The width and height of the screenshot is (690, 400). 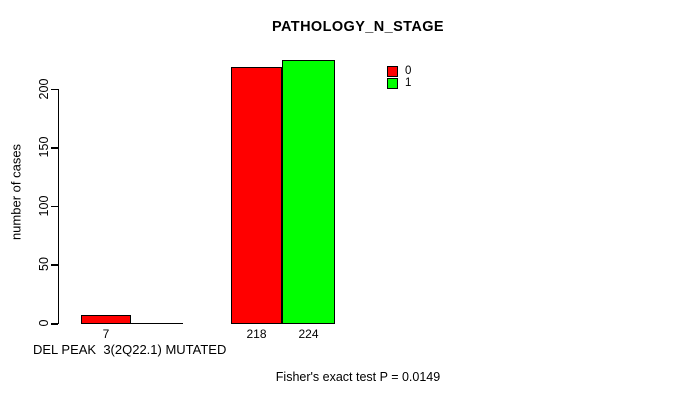 I want to click on y-tick-label: 200, so click(x=44, y=88).